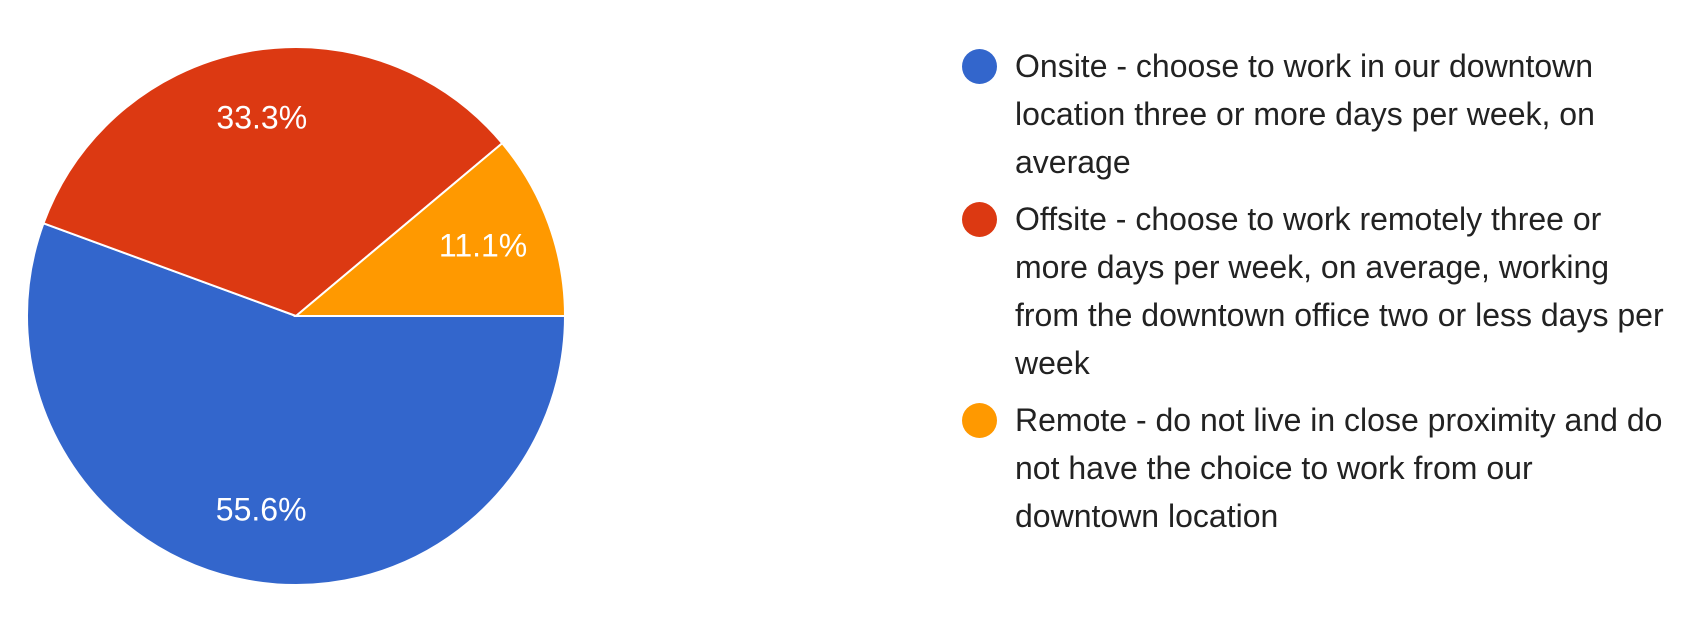  What do you see at coordinates (261, 509) in the screenshot?
I see `slice-label: 55.6%` at bounding box center [261, 509].